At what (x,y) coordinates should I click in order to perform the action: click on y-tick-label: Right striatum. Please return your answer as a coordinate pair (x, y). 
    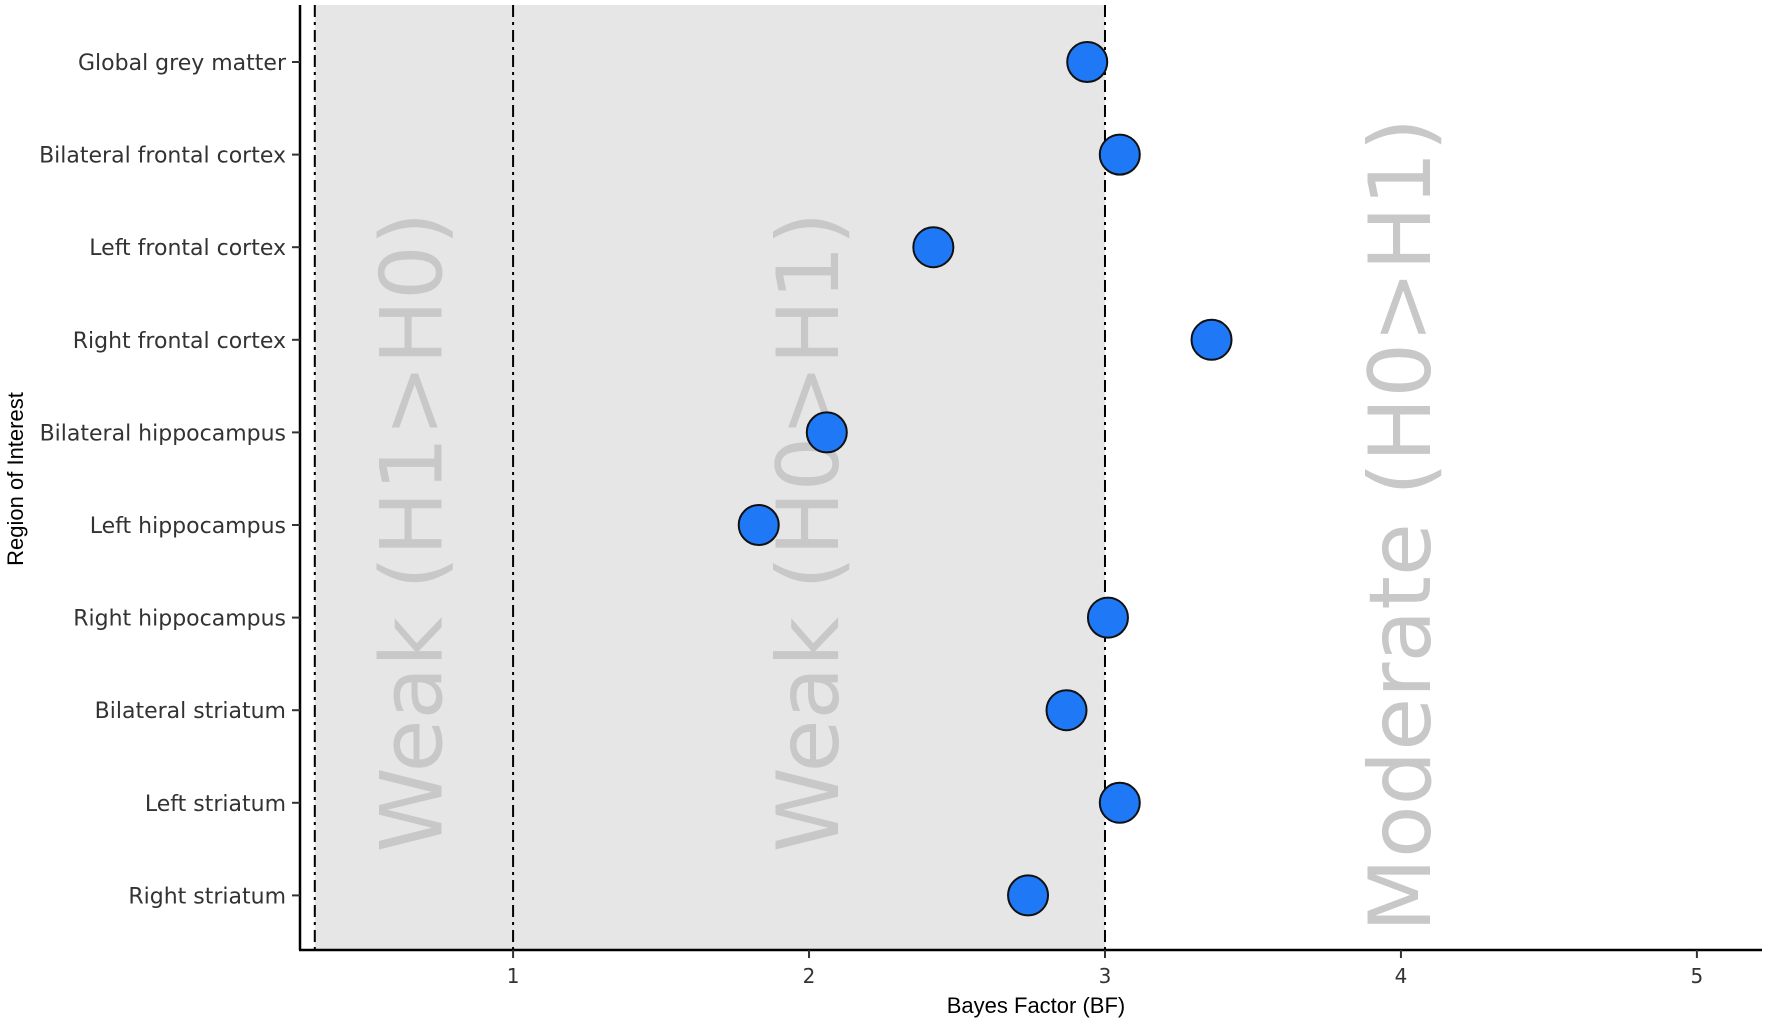
    Looking at the image, I should click on (207, 896).